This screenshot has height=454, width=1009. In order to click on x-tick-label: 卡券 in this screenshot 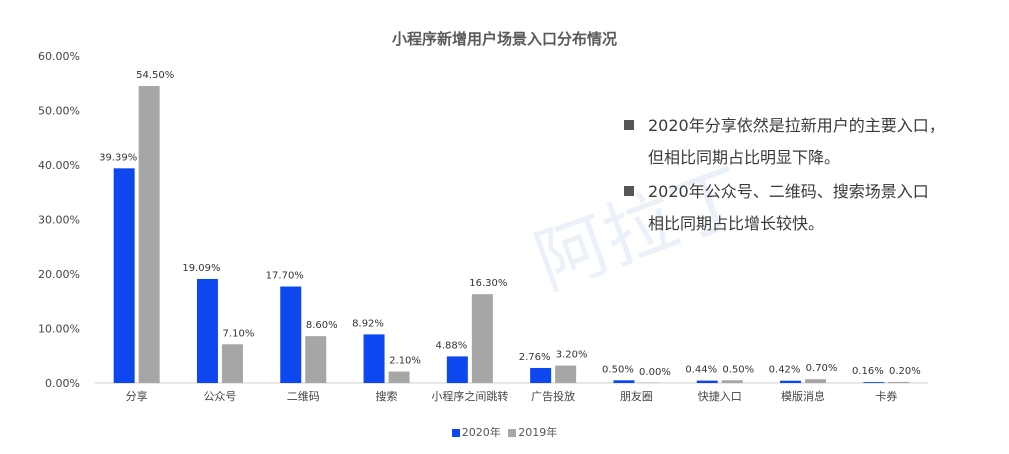, I will do `click(886, 396)`.